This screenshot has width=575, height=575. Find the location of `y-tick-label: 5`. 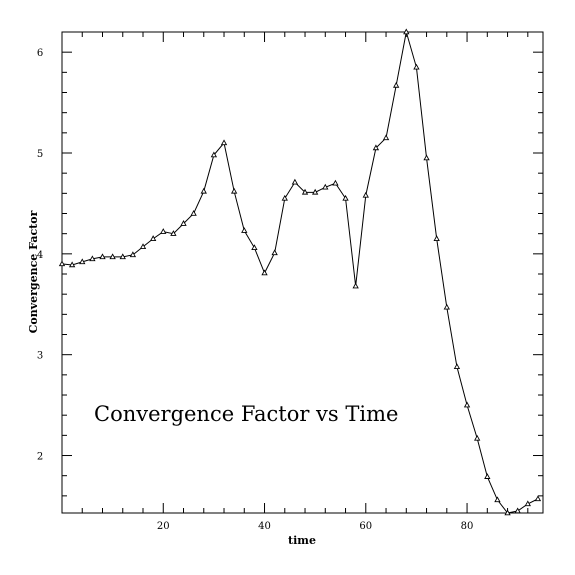

y-tick-label: 5 is located at coordinates (40, 154).